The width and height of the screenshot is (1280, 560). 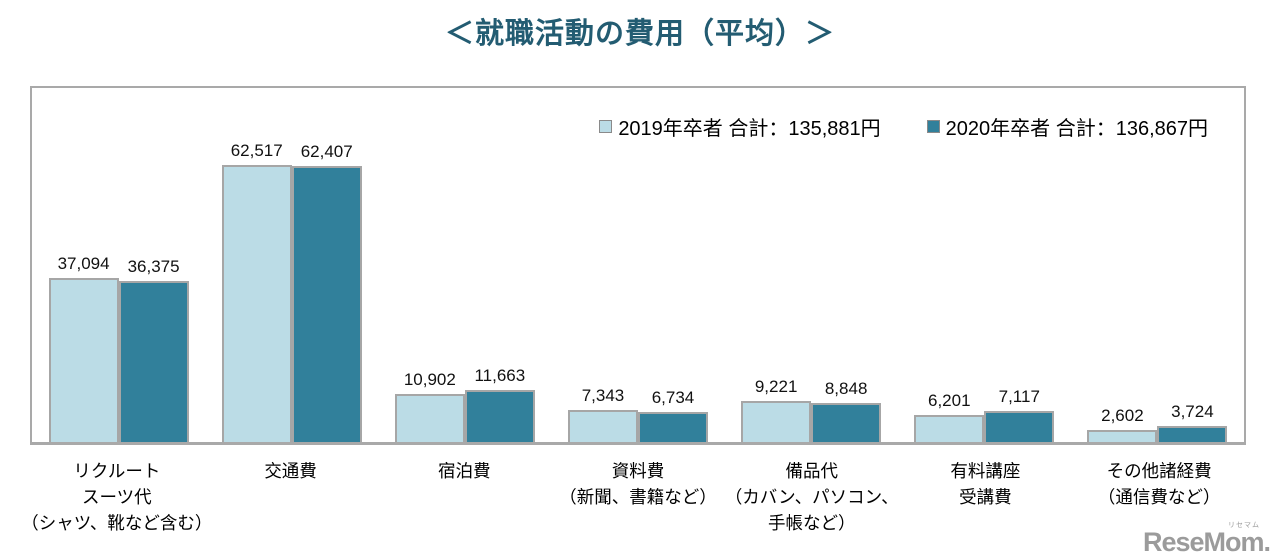 I want to click on bar-group-3: 7,343 6,734, so click(x=637, y=414).